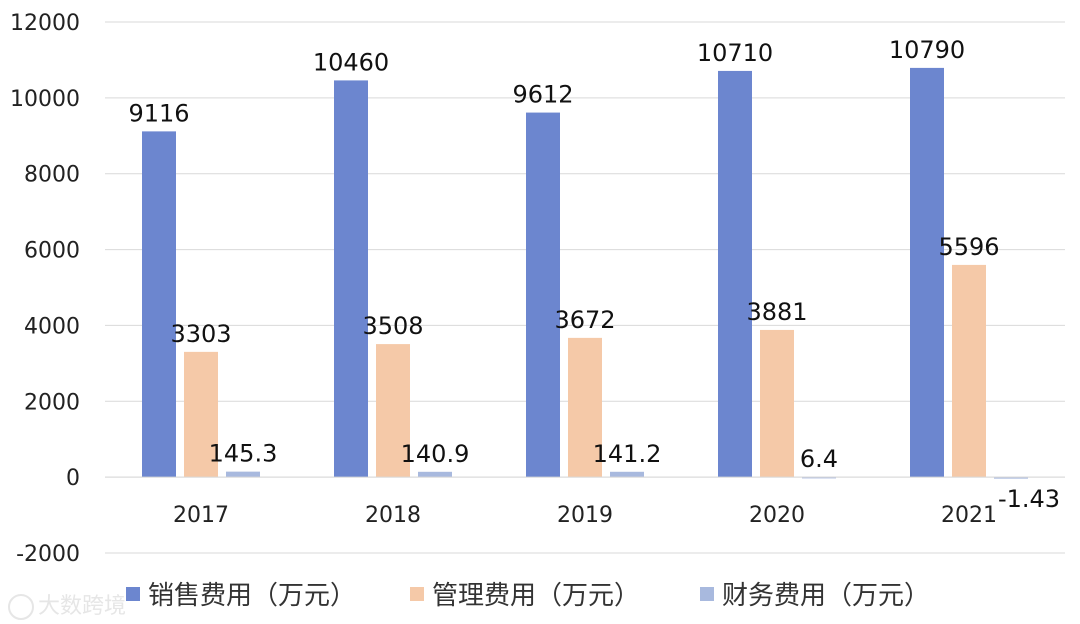  I want to click on watermark-text: 大数跨境, so click(82, 606).